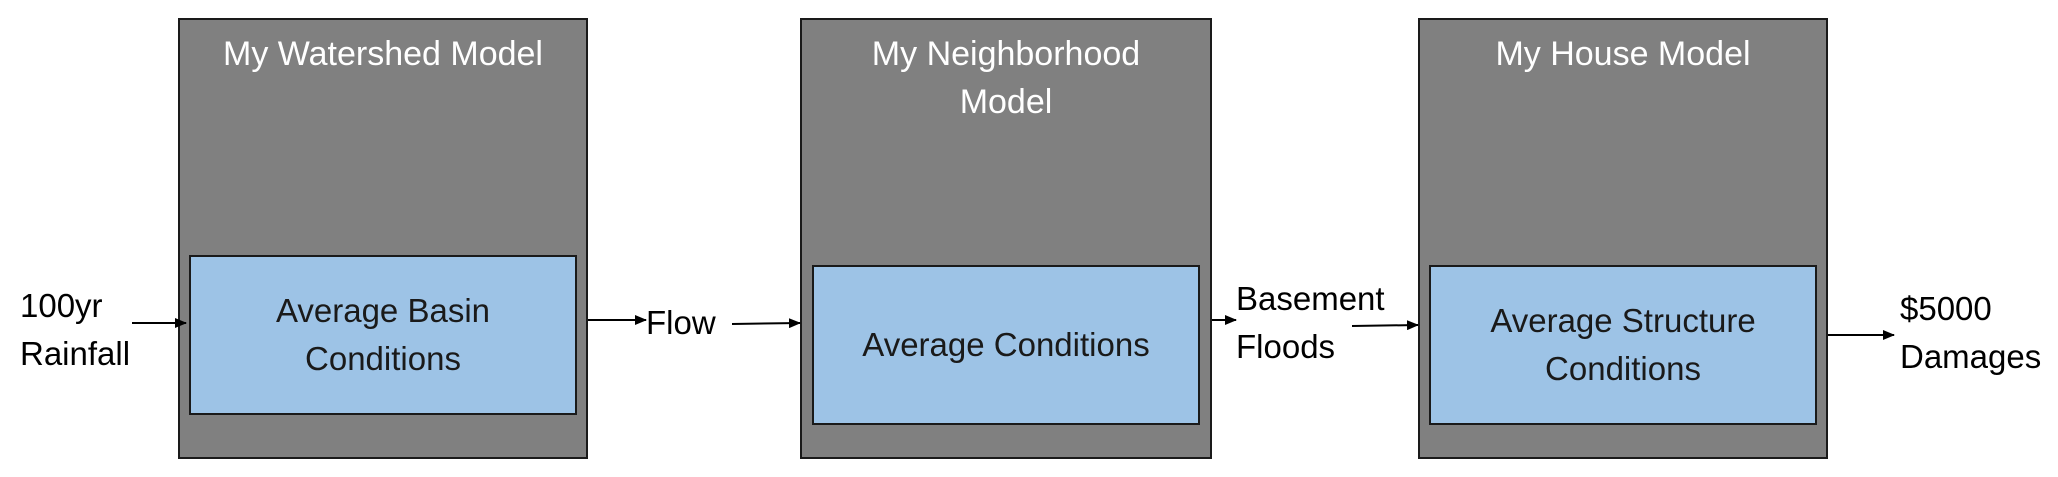 This screenshot has height=477, width=2058. I want to click on basin-conditions-box: Average Basin Conditions, so click(383, 335).